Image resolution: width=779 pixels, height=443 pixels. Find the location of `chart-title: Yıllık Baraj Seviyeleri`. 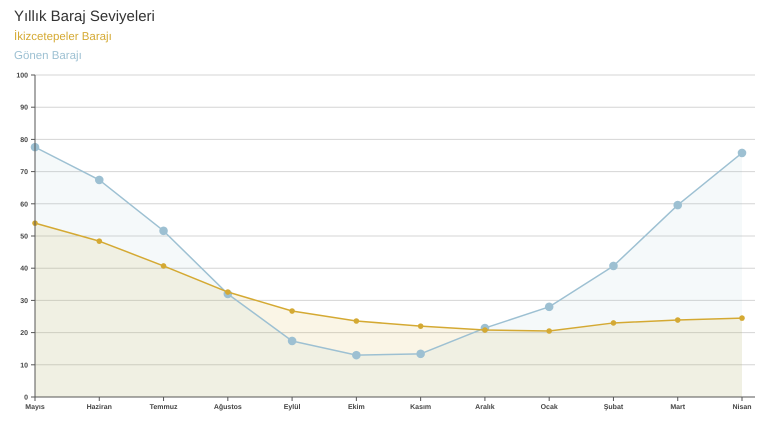

chart-title: Yıllık Baraj Seviyeleri is located at coordinates (84, 16).